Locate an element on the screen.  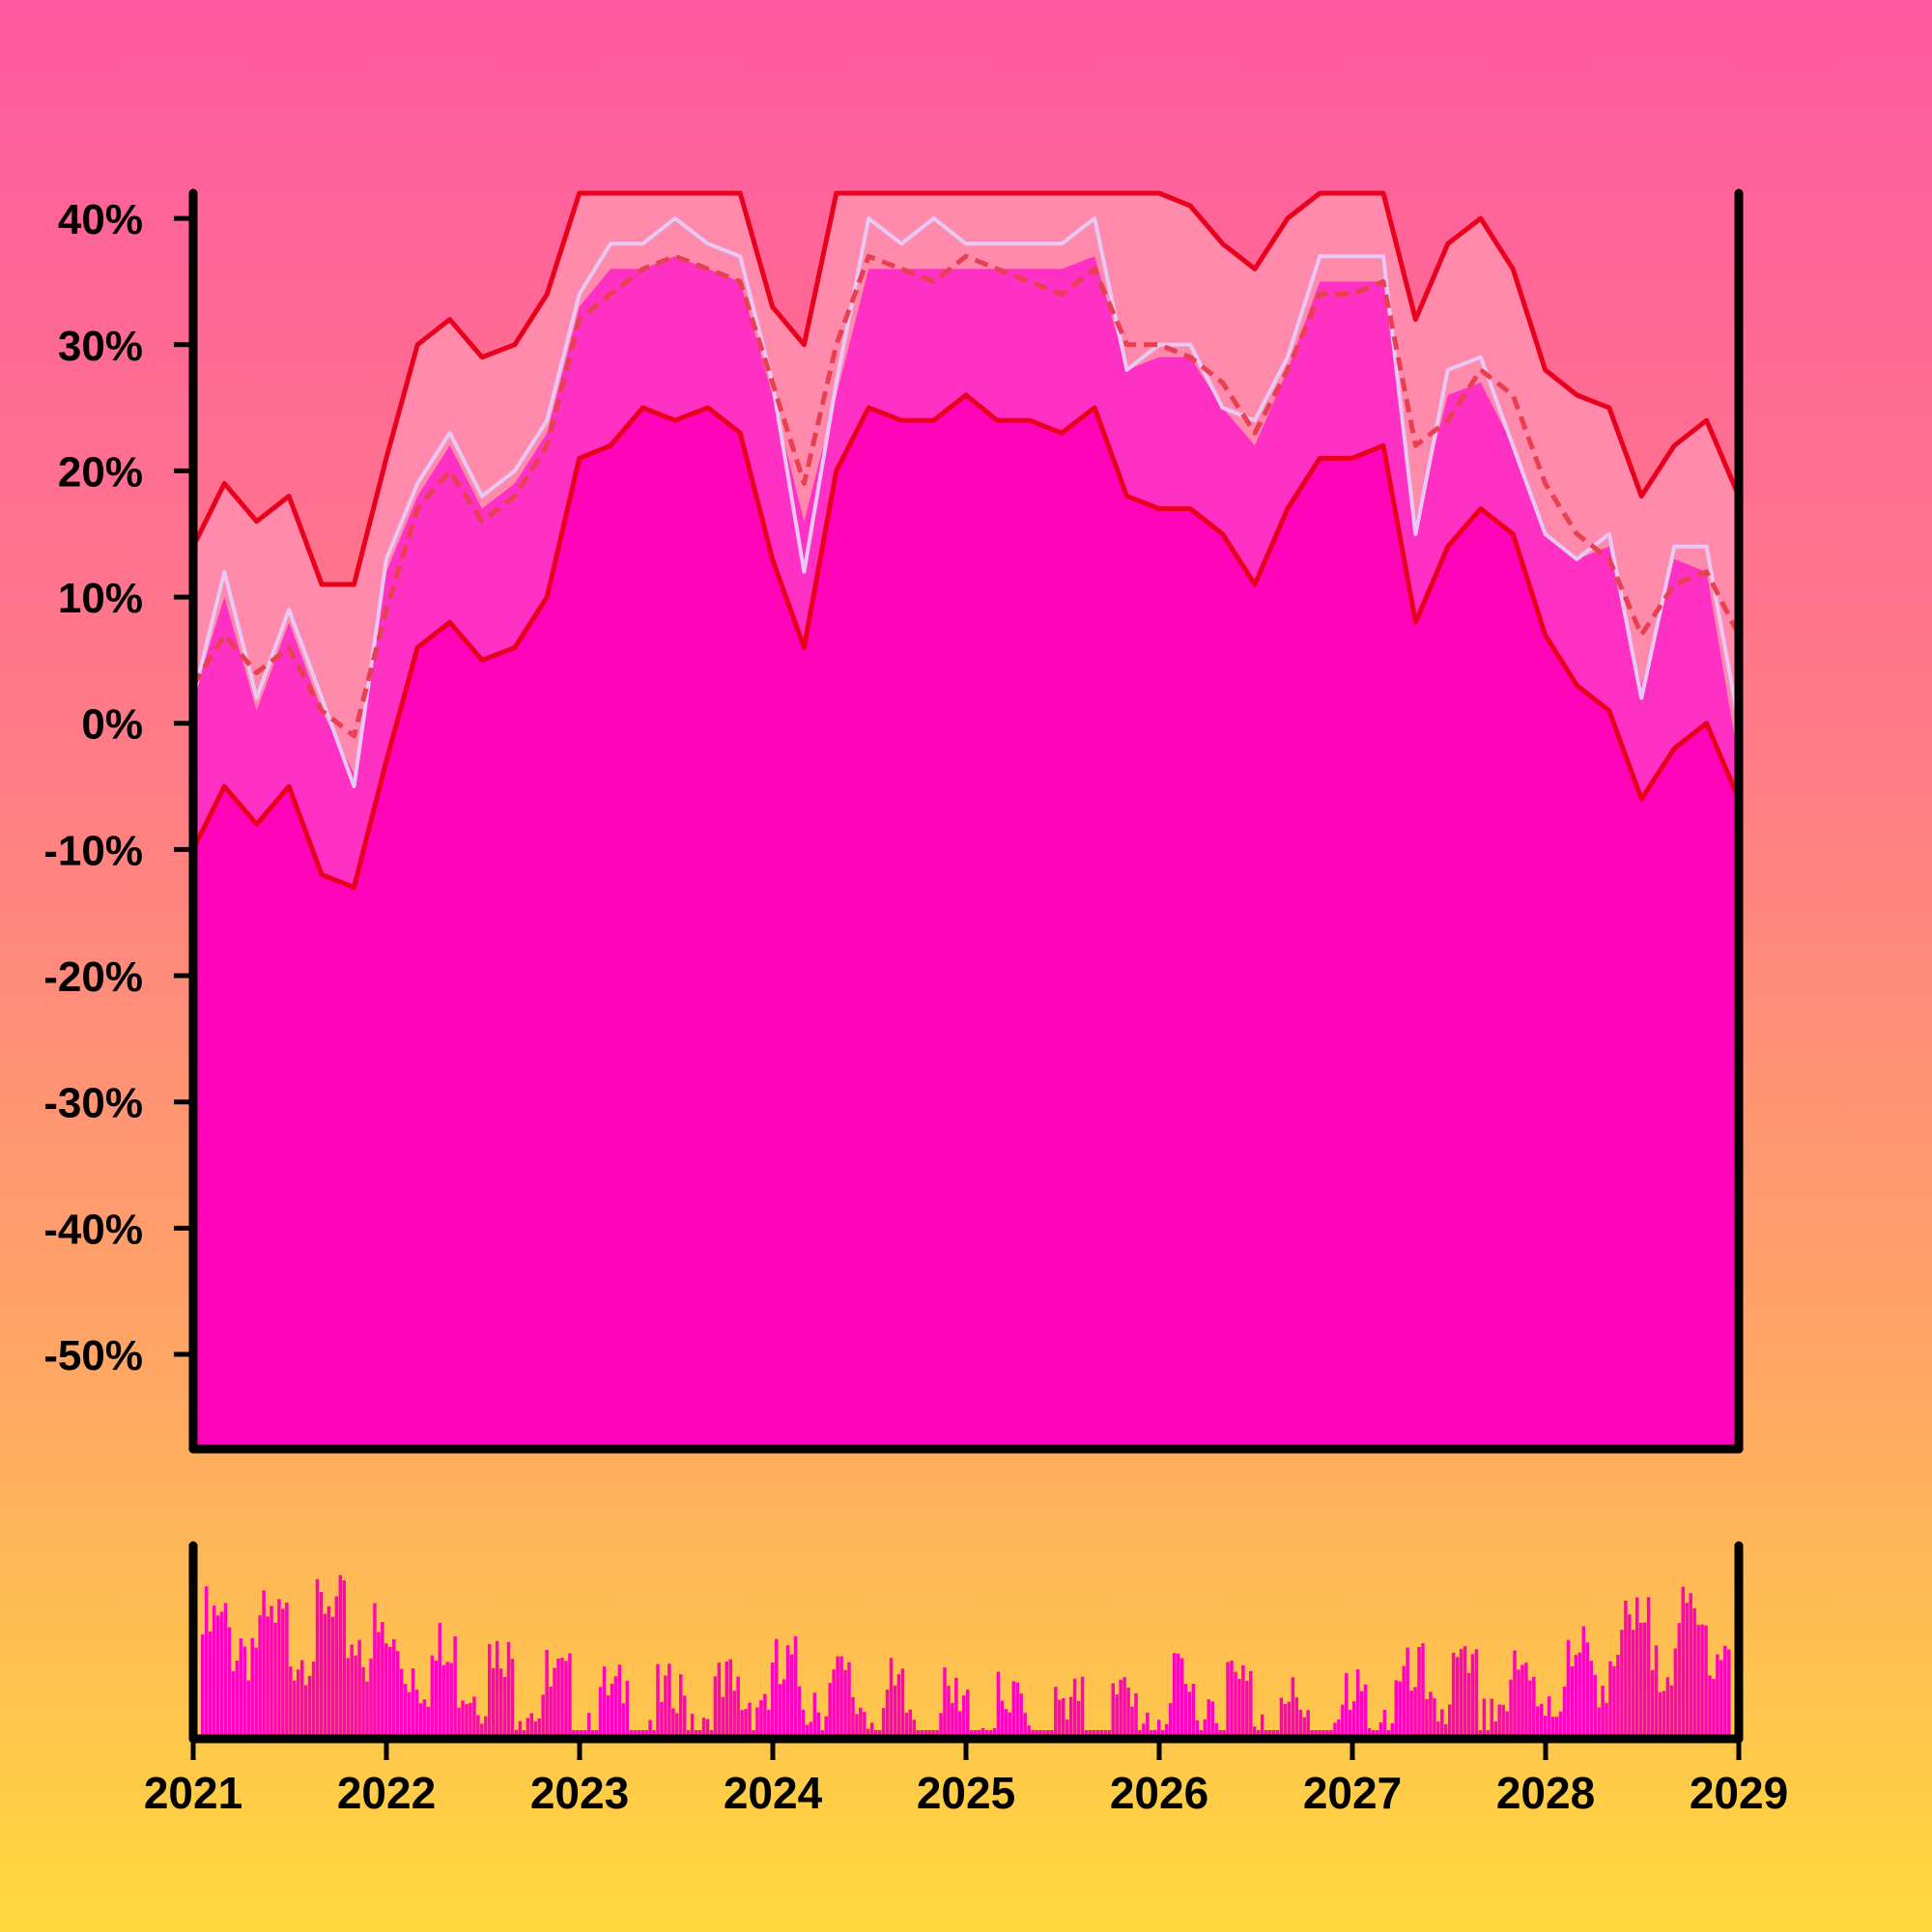
x-tick-label: 2027 is located at coordinates (1352, 1793).